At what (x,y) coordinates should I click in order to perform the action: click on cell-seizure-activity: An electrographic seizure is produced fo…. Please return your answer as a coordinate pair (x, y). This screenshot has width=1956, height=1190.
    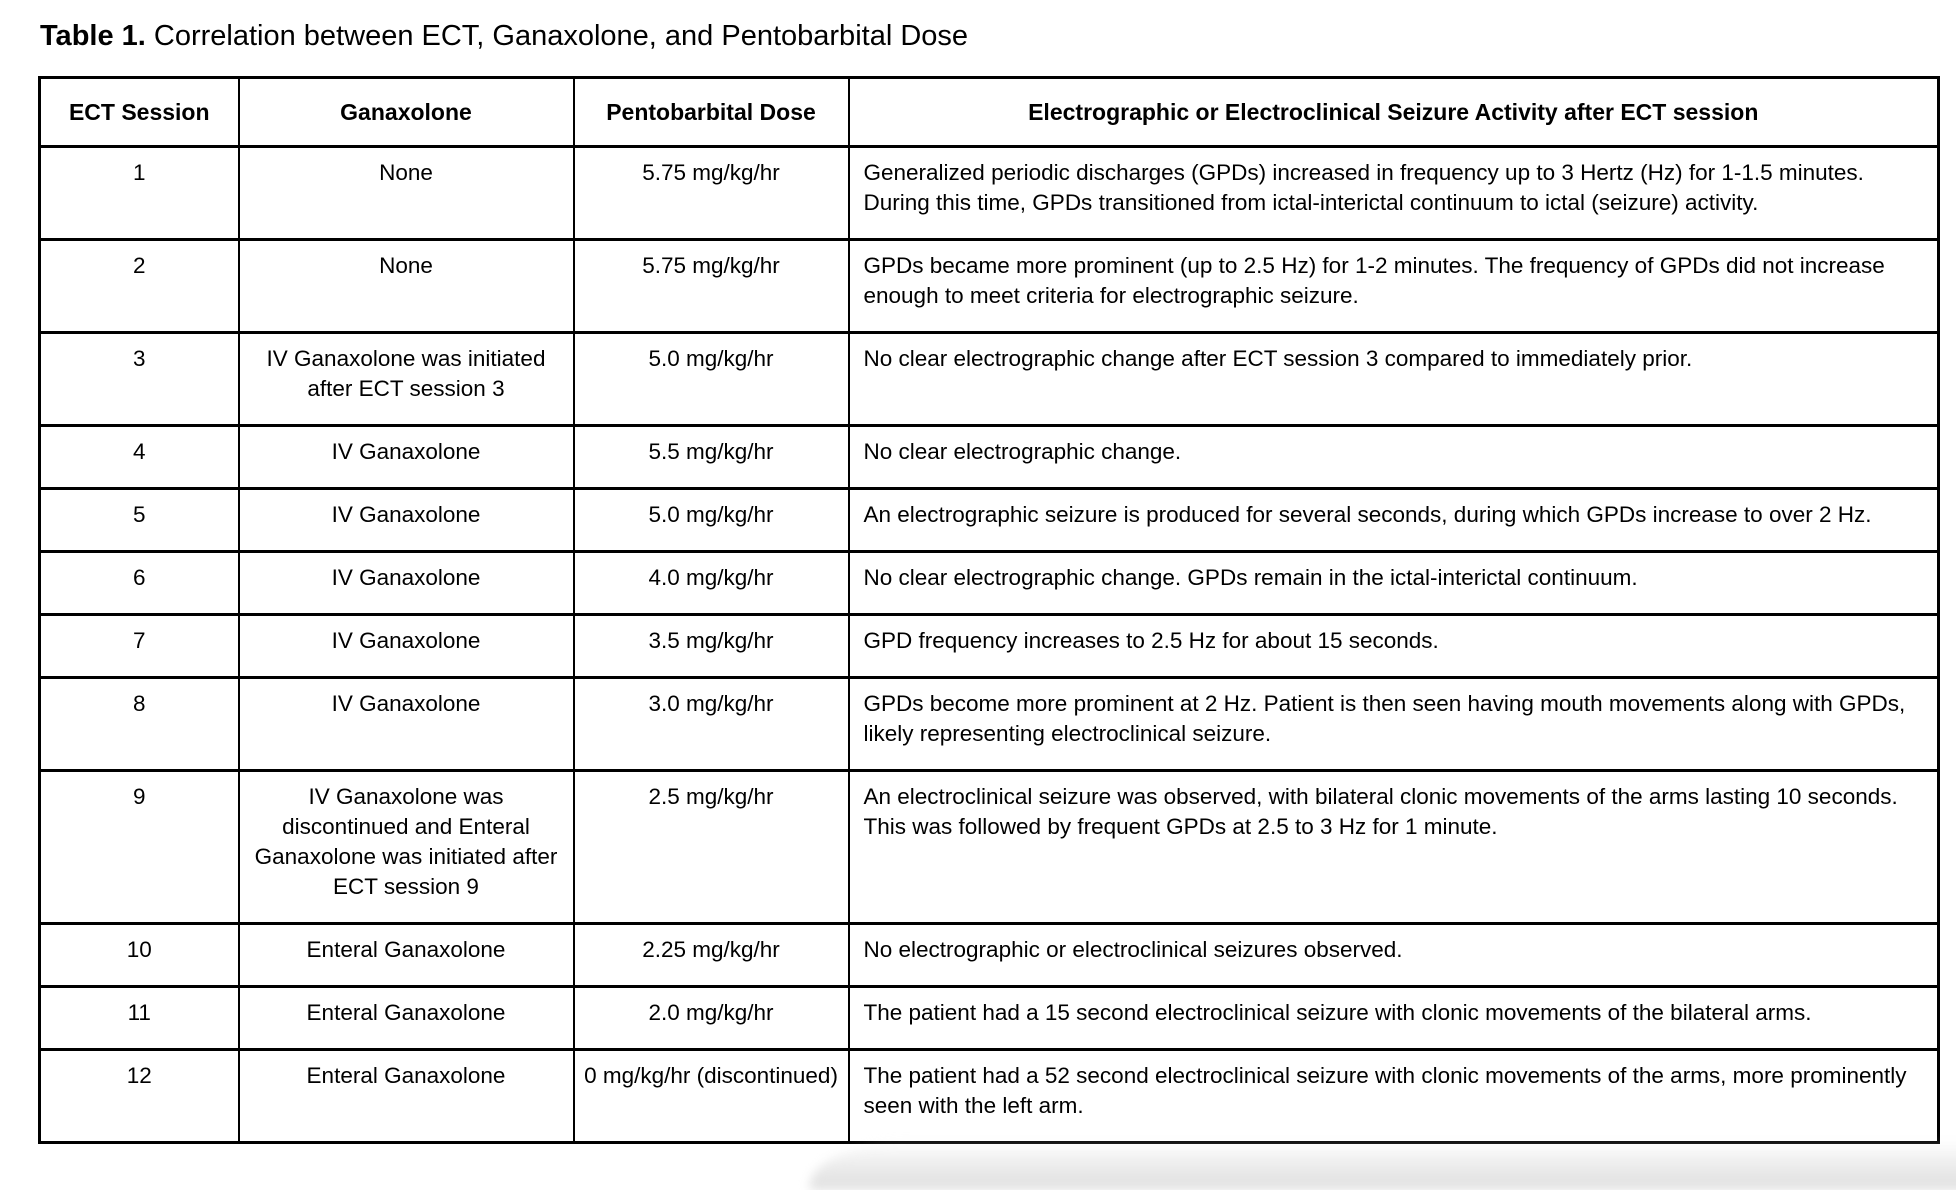
    Looking at the image, I should click on (1393, 520).